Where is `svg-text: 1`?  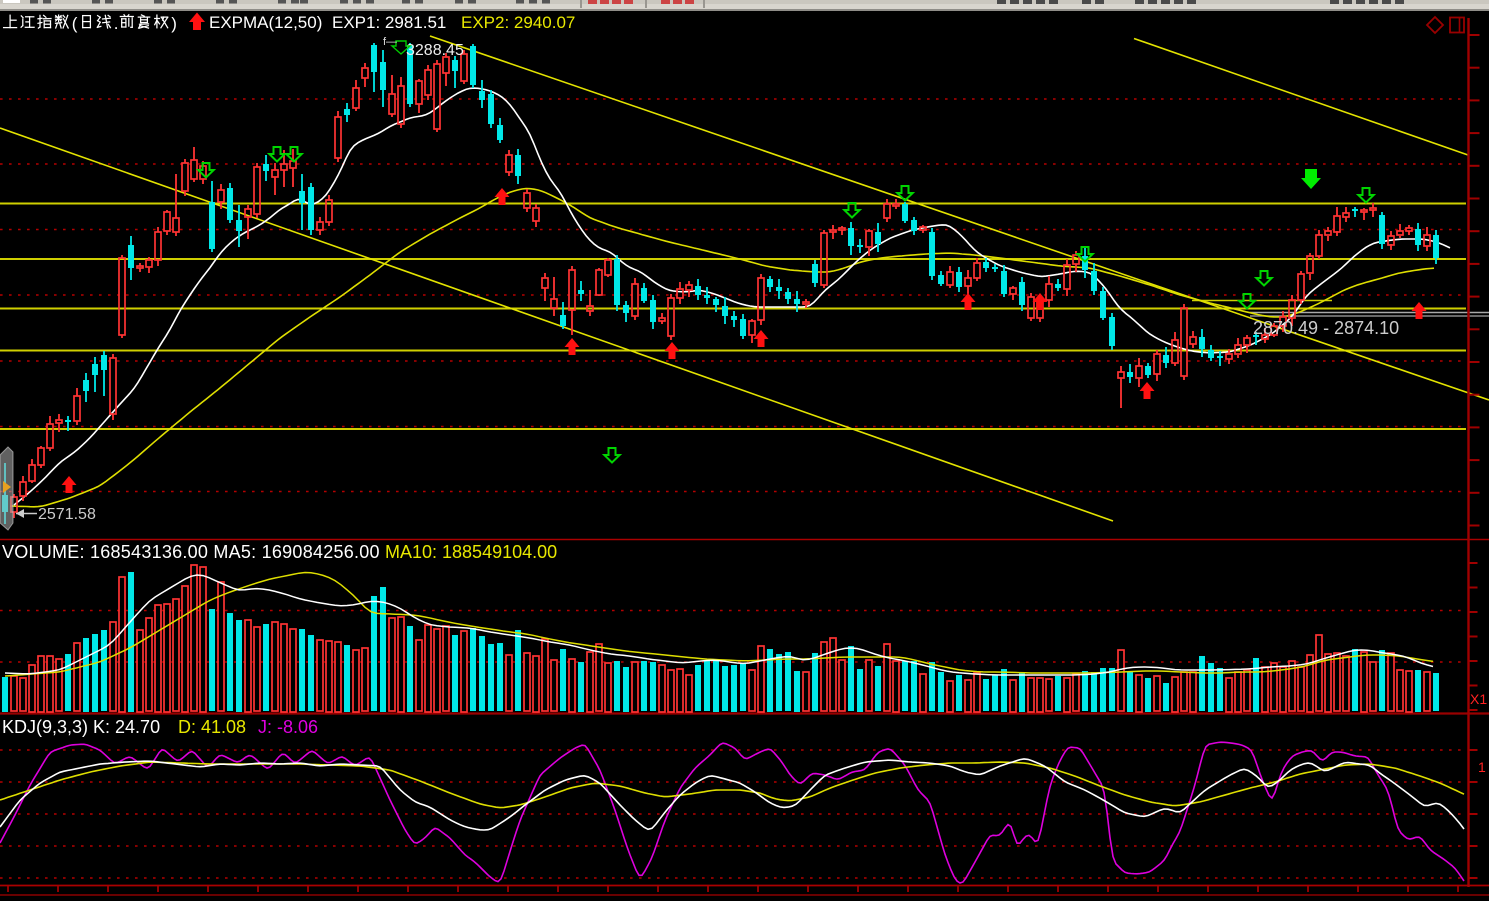 svg-text: 1 is located at coordinates (1482, 767).